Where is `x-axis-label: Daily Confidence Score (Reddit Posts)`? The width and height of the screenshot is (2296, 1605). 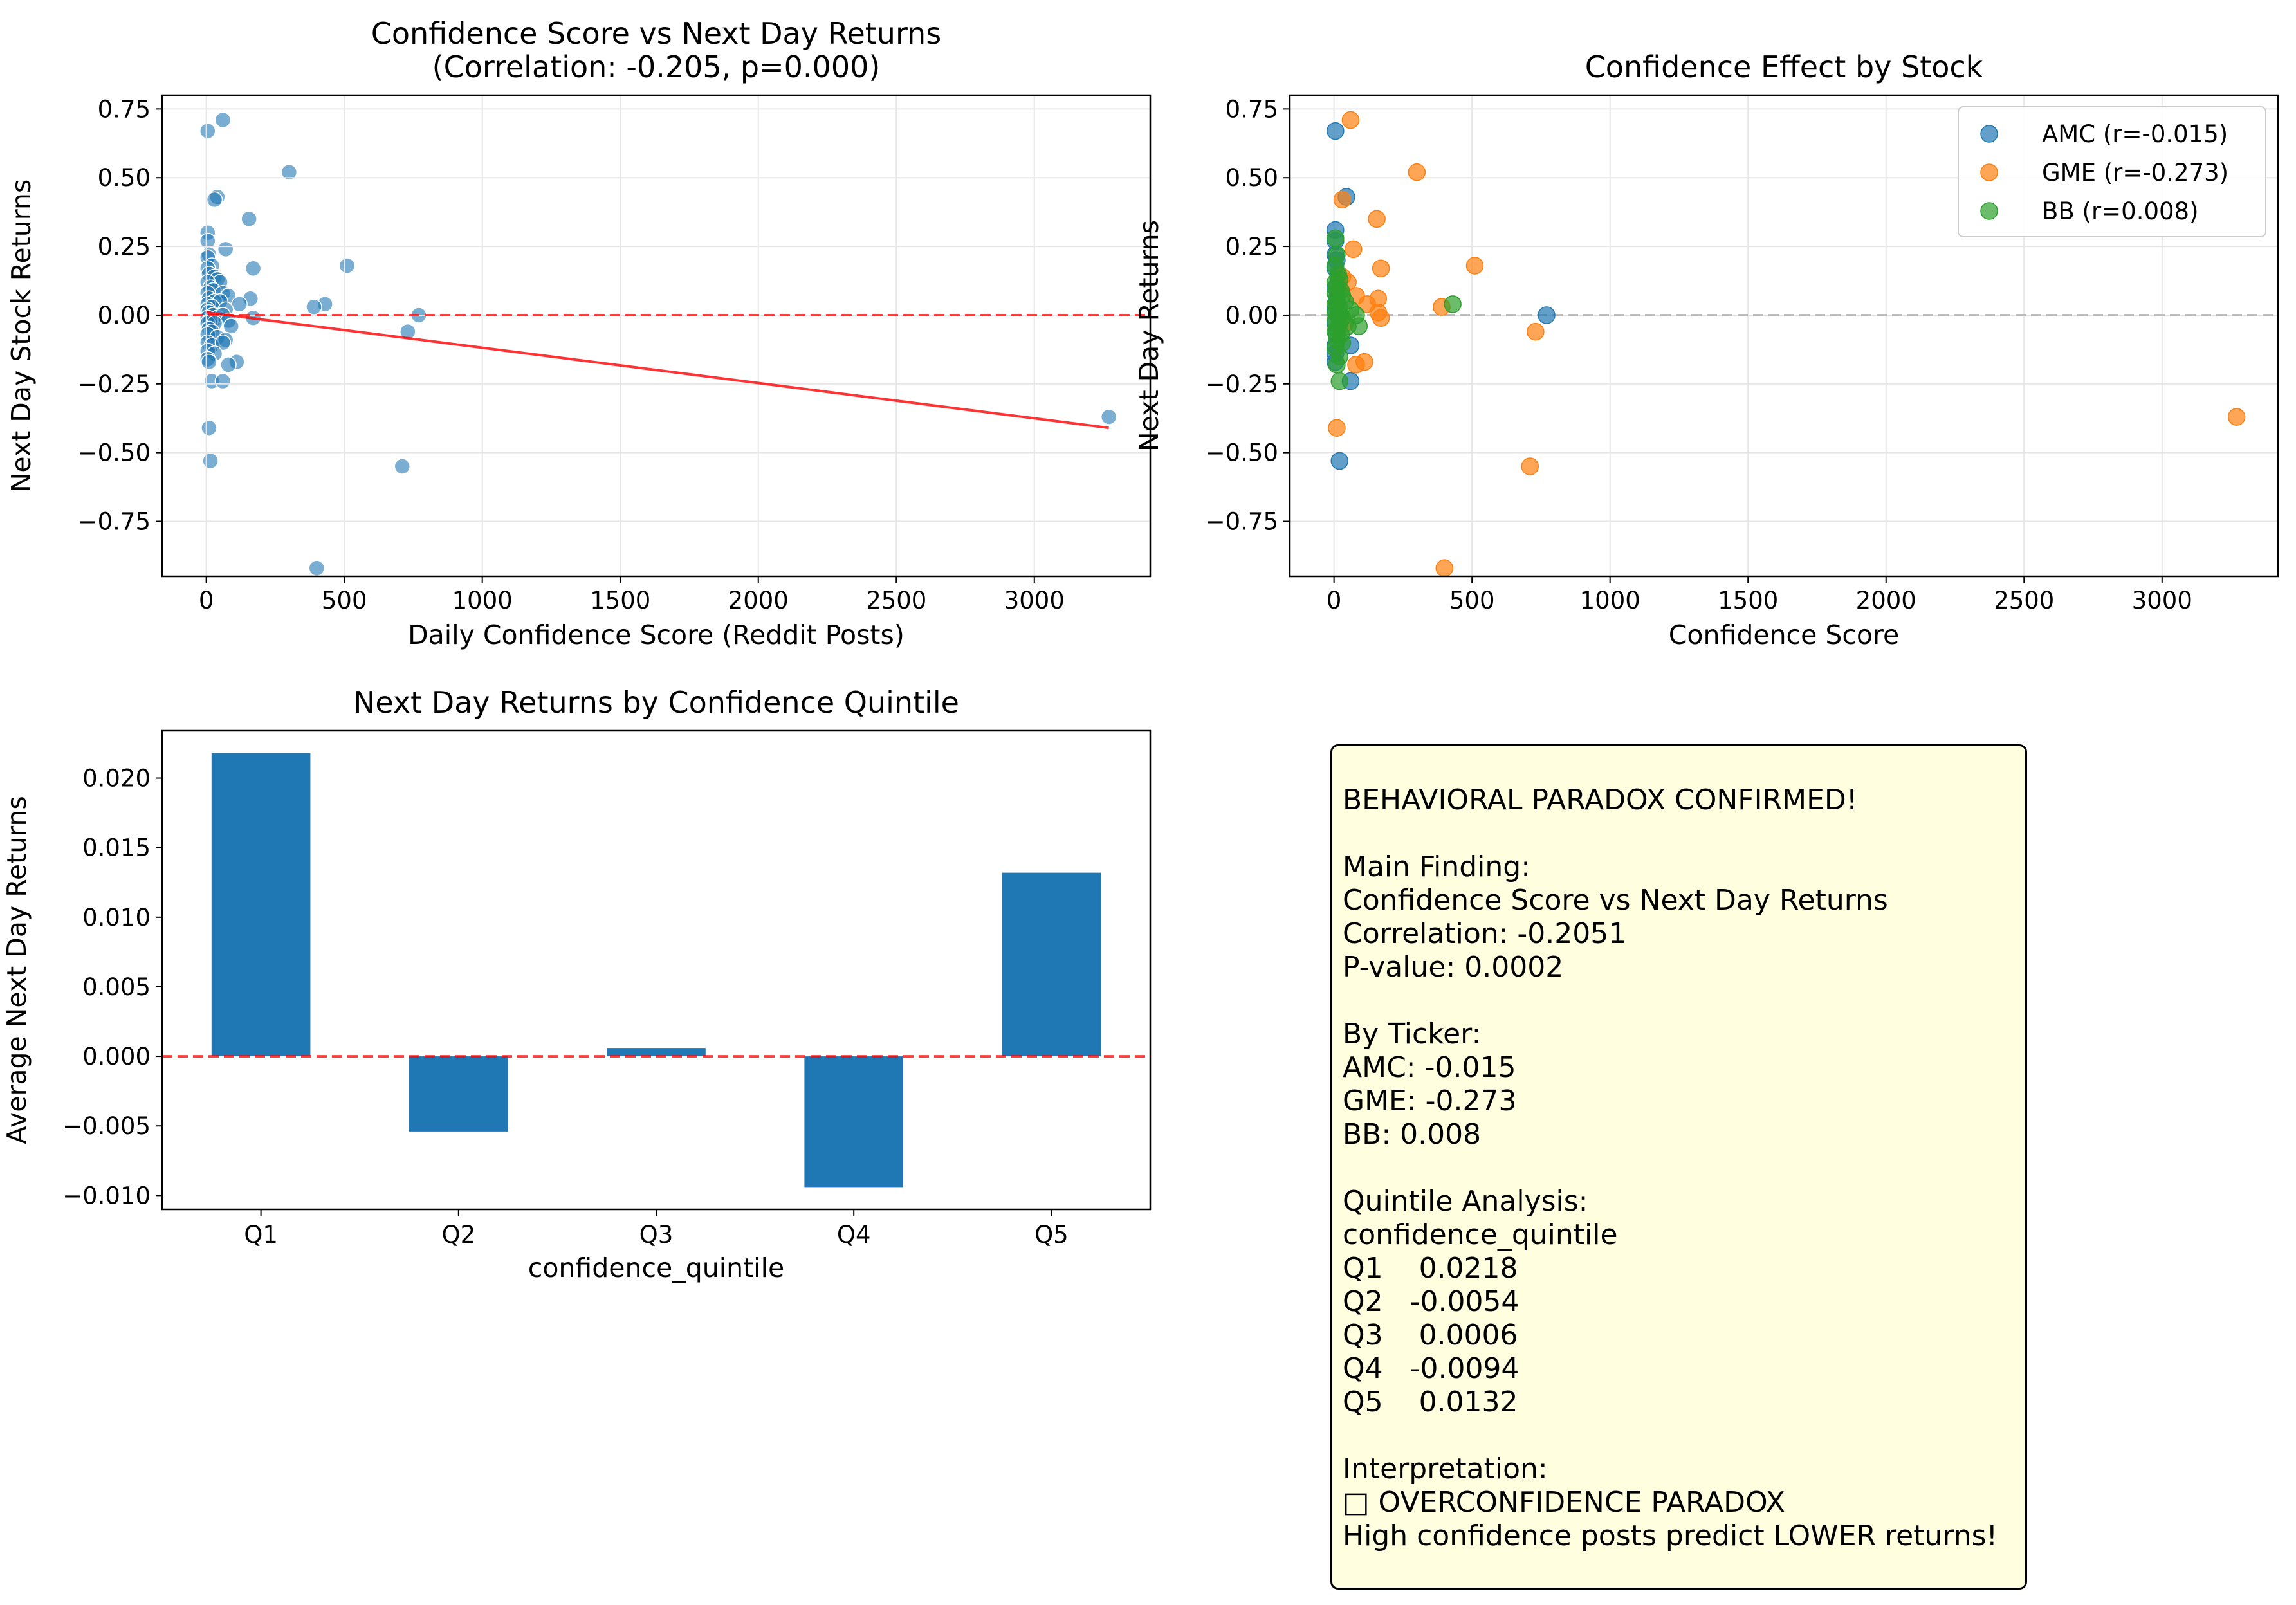
x-axis-label: Daily Confidence Score (Reddit Posts) is located at coordinates (656, 634).